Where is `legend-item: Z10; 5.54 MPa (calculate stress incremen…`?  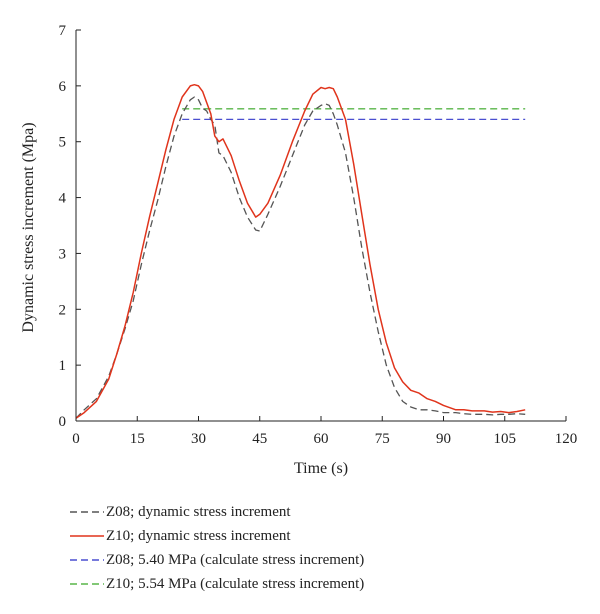 legend-item: Z10; 5.54 MPa (calculate stress incremen… is located at coordinates (217, 584).